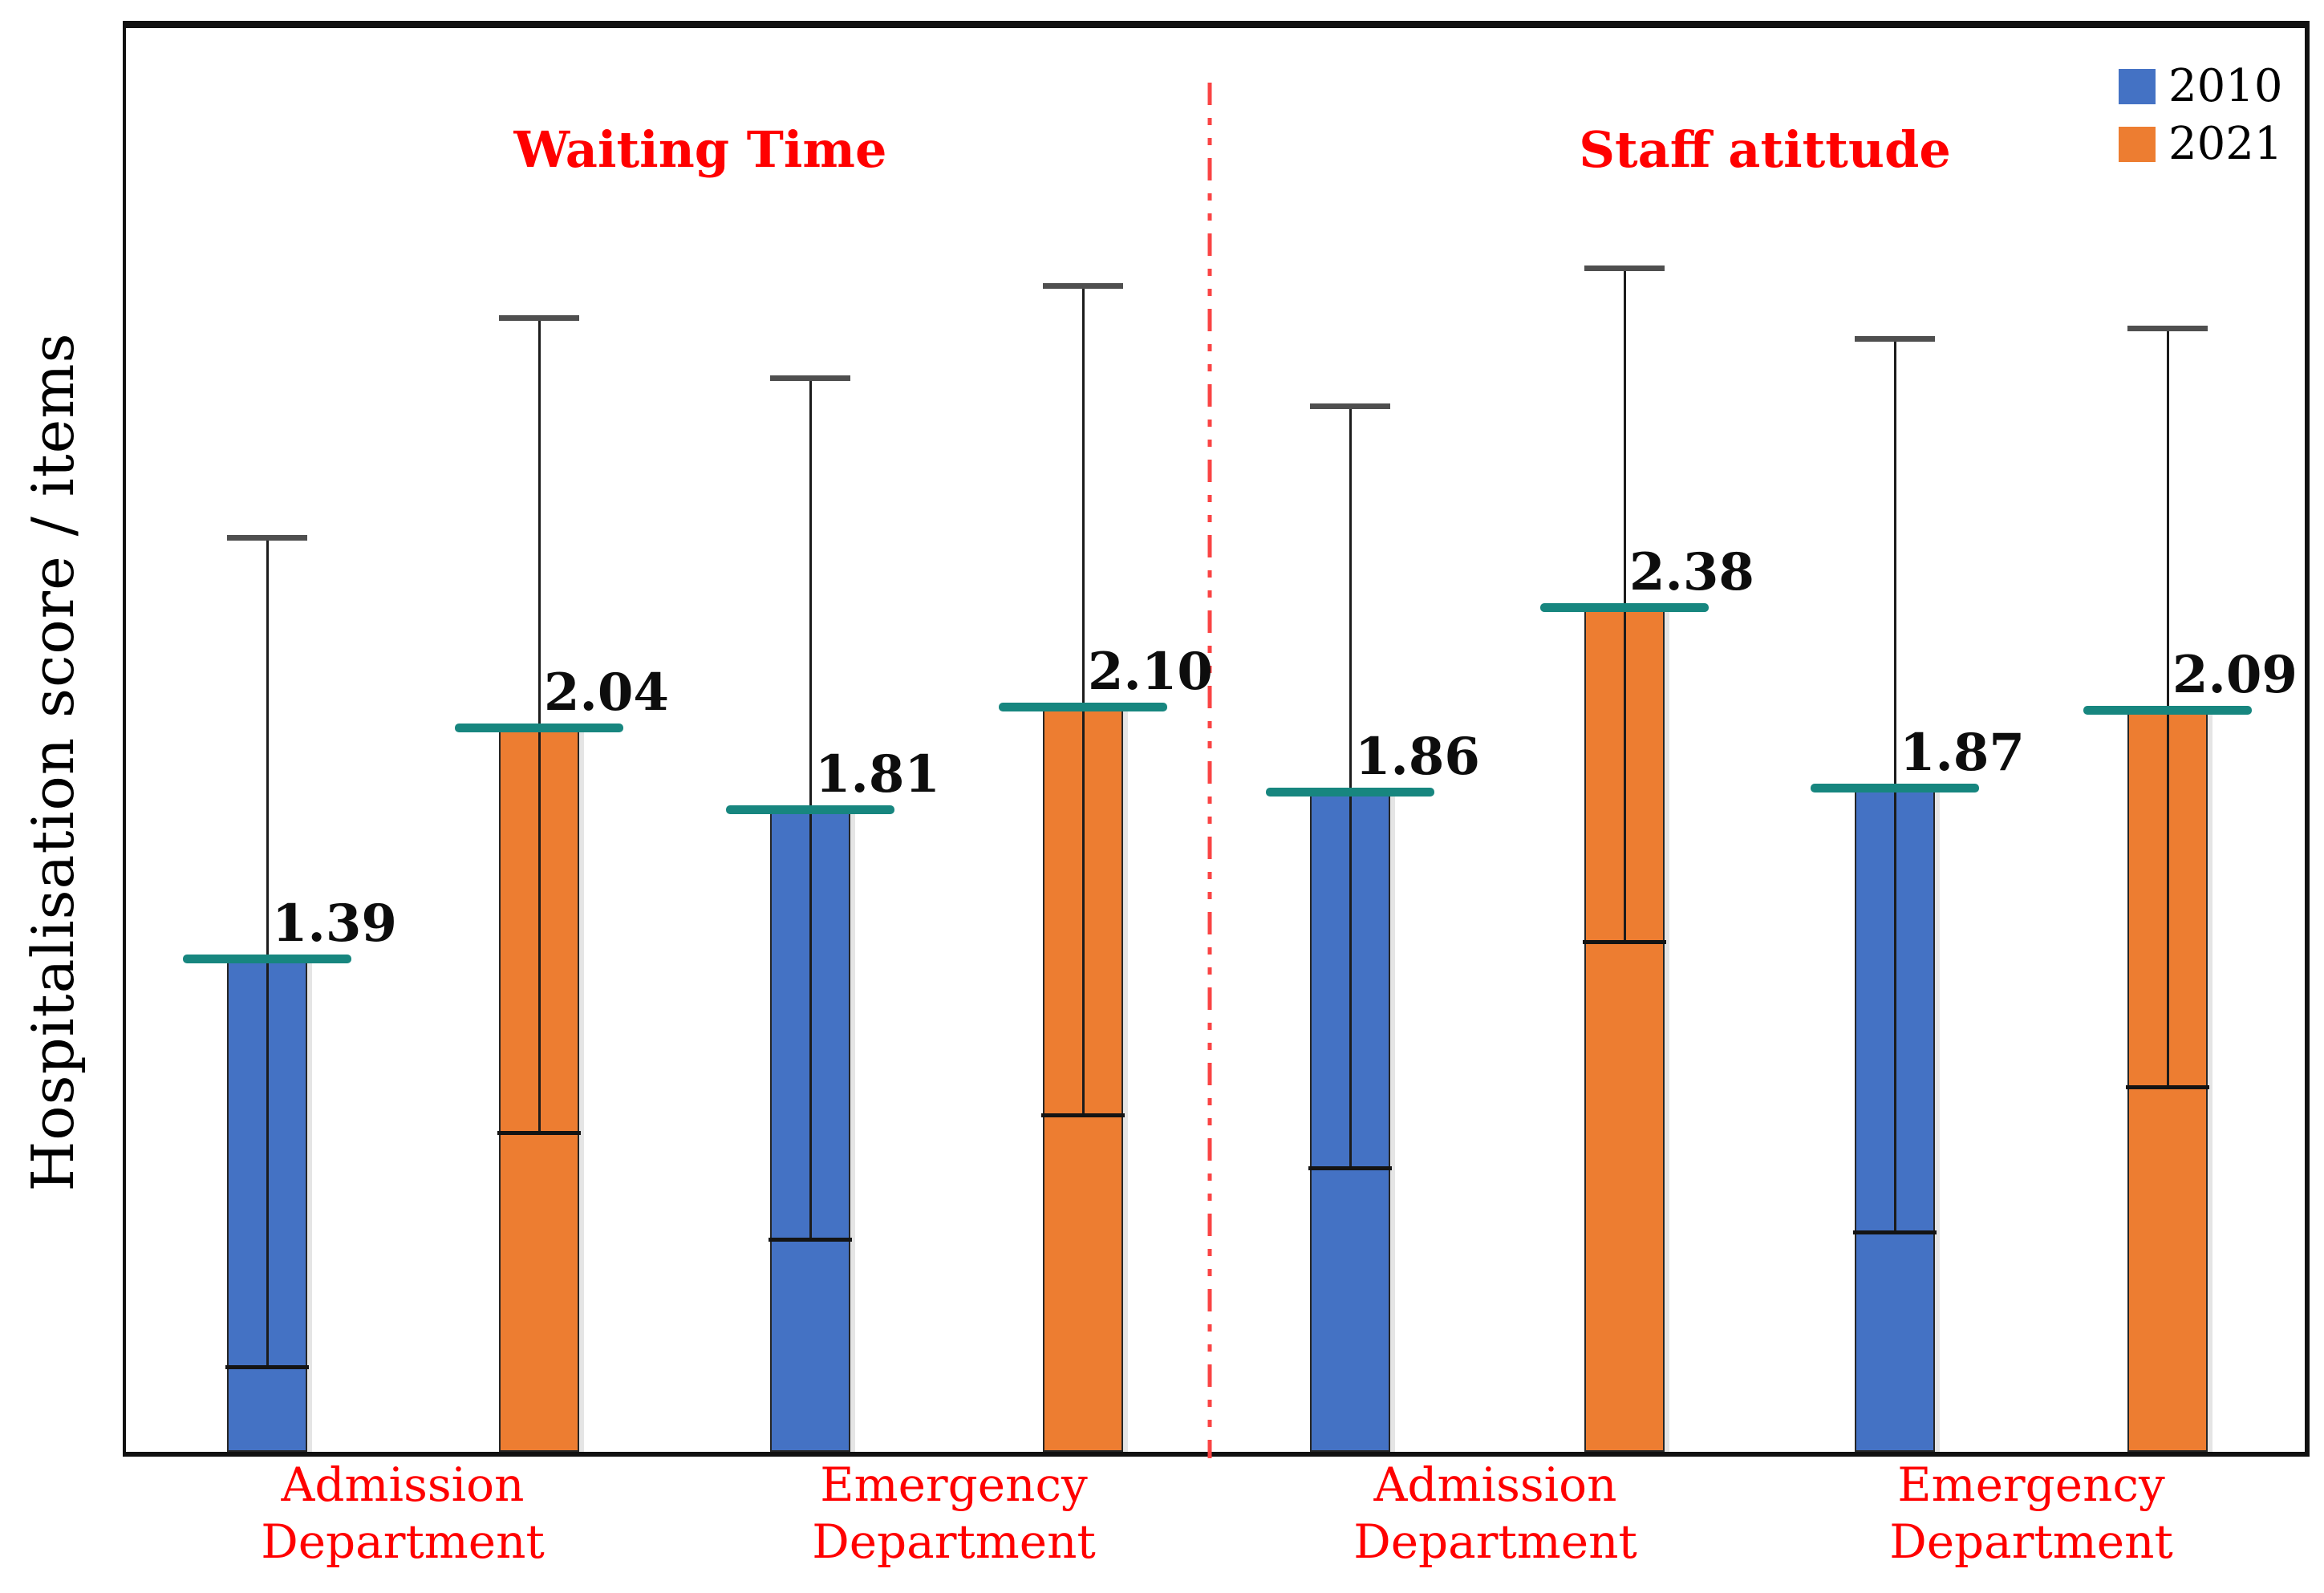 This screenshot has height=1593, width=2324. I want to click on bar-value-label: 1.87, so click(1963, 753).